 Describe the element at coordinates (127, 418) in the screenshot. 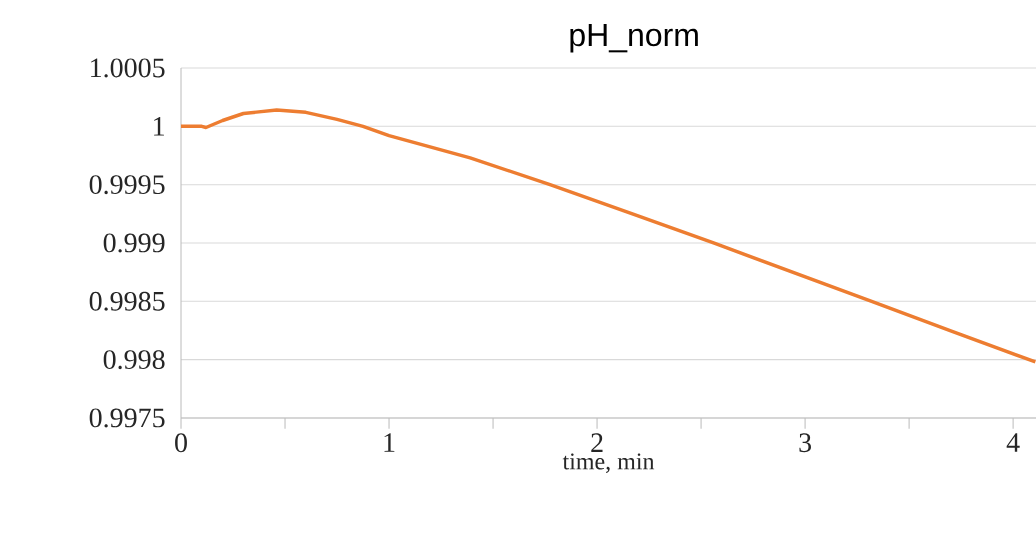

I see `y-tick-label: 0.9975` at that location.